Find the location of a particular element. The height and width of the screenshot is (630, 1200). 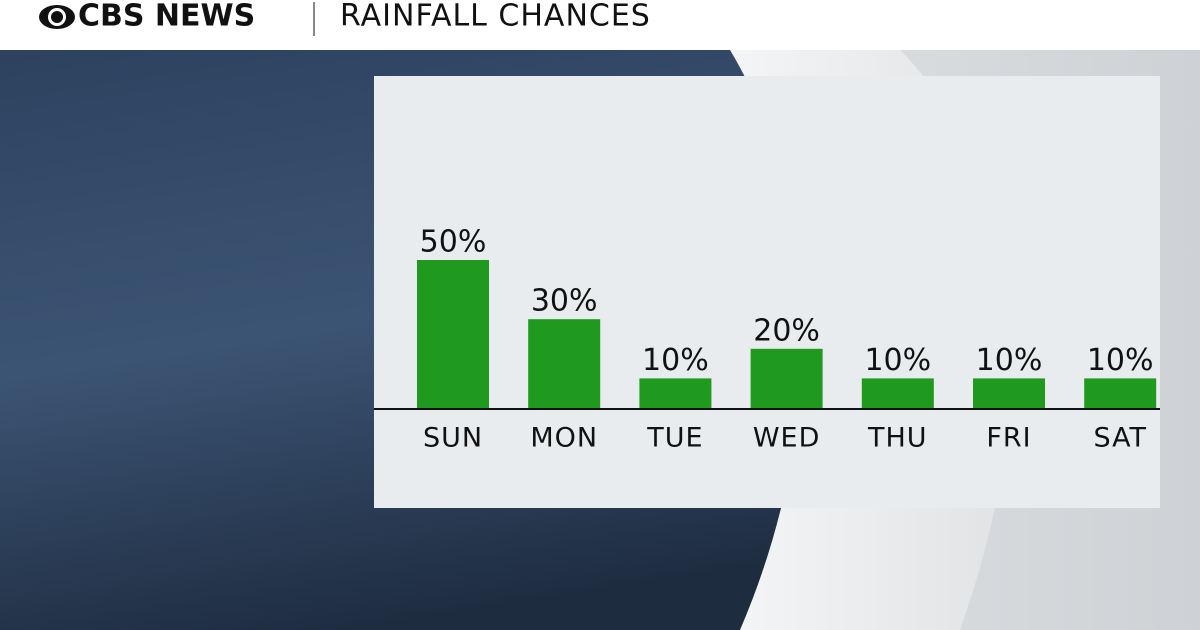

category-label: SUN is located at coordinates (453, 438).